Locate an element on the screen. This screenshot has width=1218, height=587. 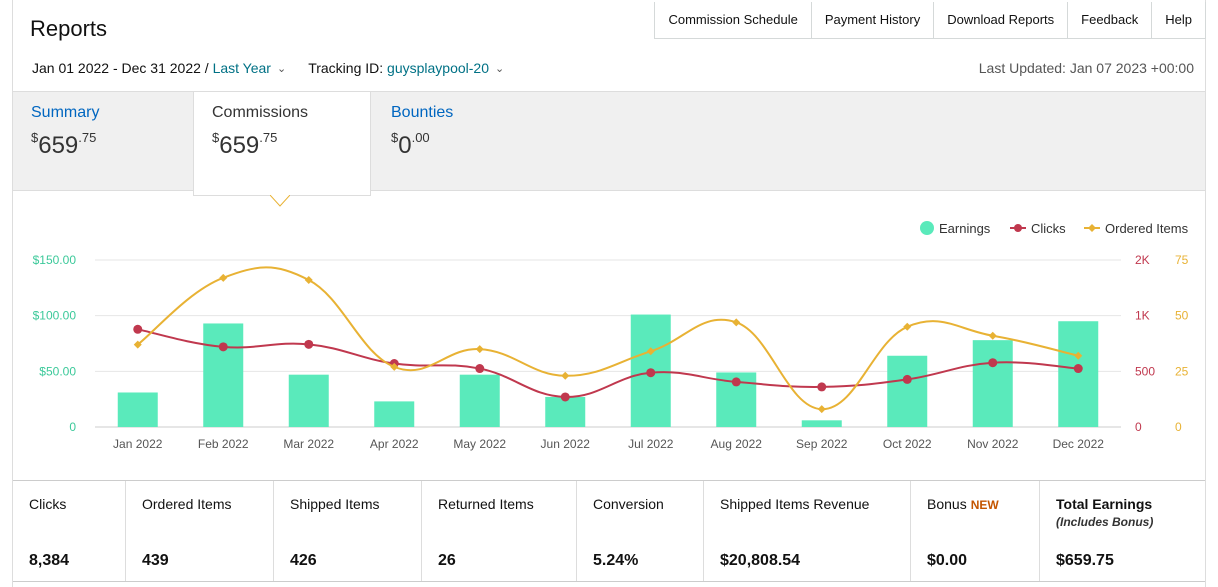
stat-value: $0.00 is located at coordinates (947, 560).